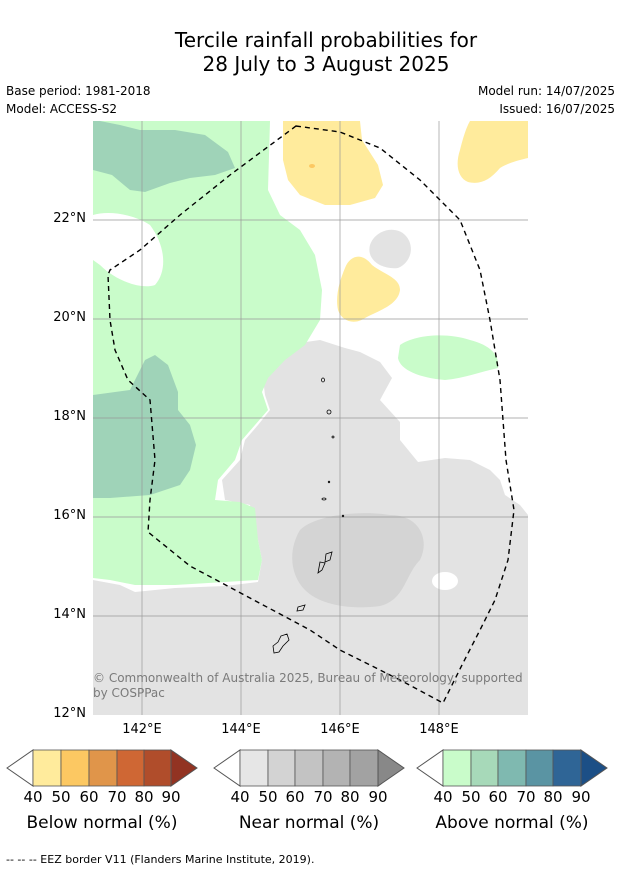  I want to click on legend-bars, so click(307, 768).